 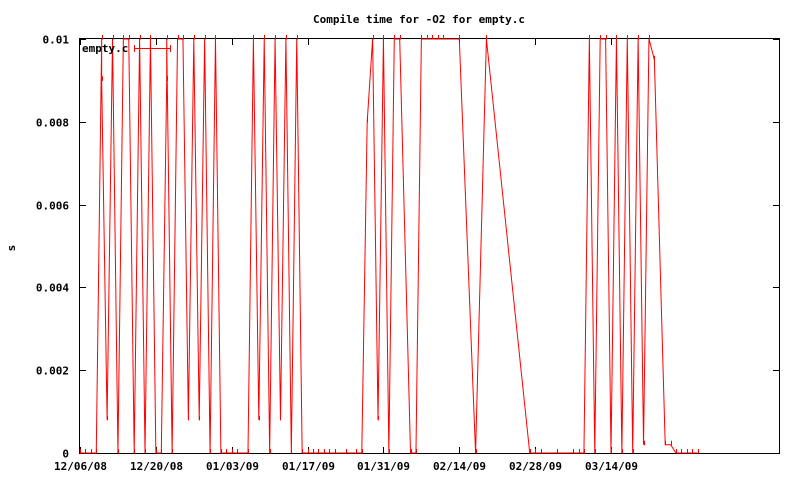 What do you see at coordinates (535, 466) in the screenshot?
I see `x-tick-label: 02/28/09` at bounding box center [535, 466].